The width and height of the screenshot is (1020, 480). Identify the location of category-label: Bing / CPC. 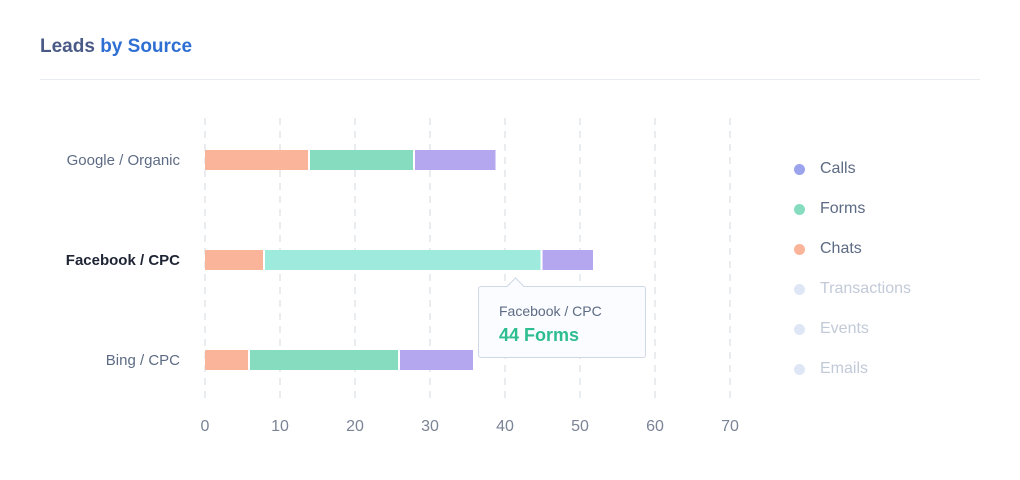
(143, 360).